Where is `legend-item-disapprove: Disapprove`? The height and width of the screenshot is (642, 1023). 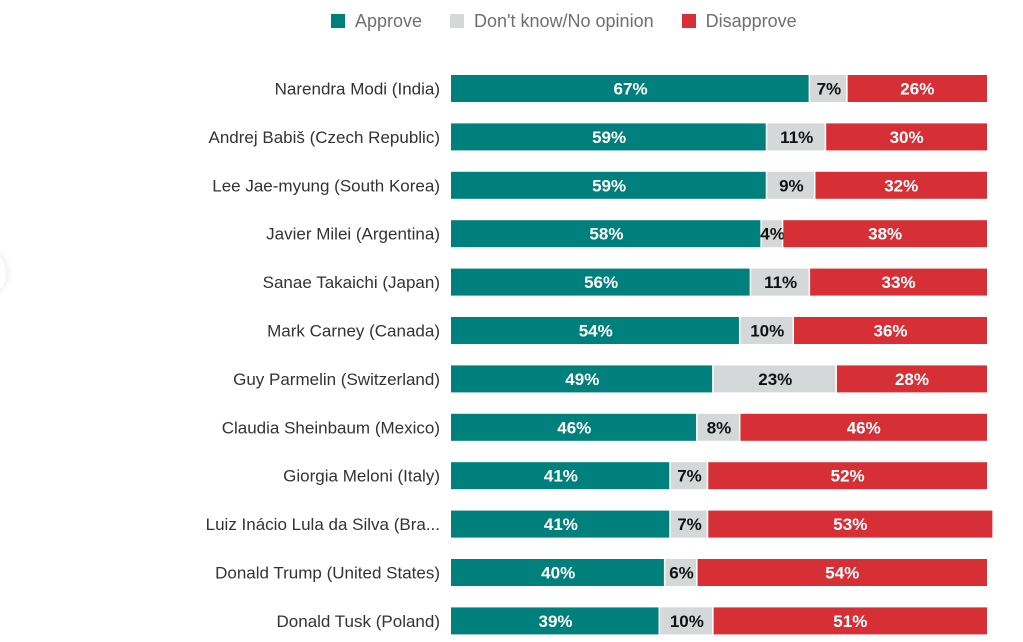
legend-item-disapprove: Disapprove is located at coordinates (739, 21).